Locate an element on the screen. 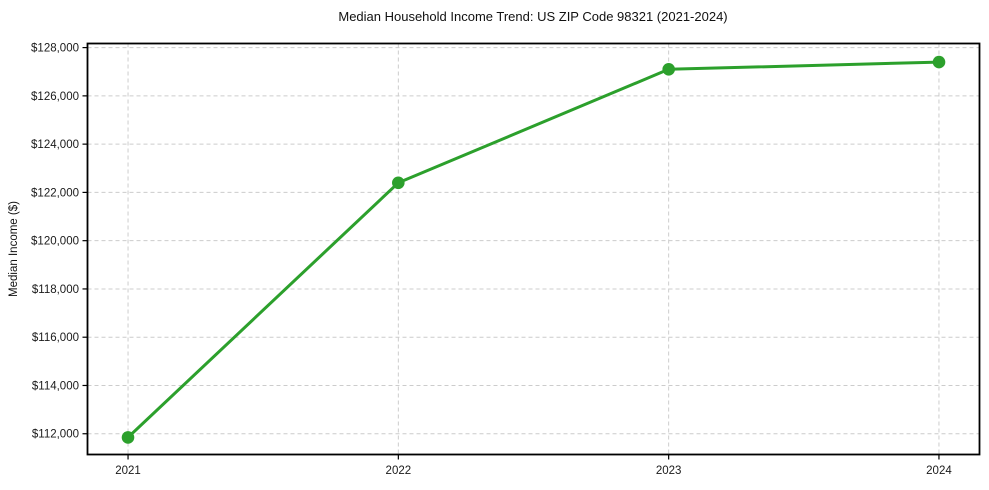 Image resolution: width=989 pixels, height=490 pixels. y-tick-label: $128,000 is located at coordinates (55, 49).